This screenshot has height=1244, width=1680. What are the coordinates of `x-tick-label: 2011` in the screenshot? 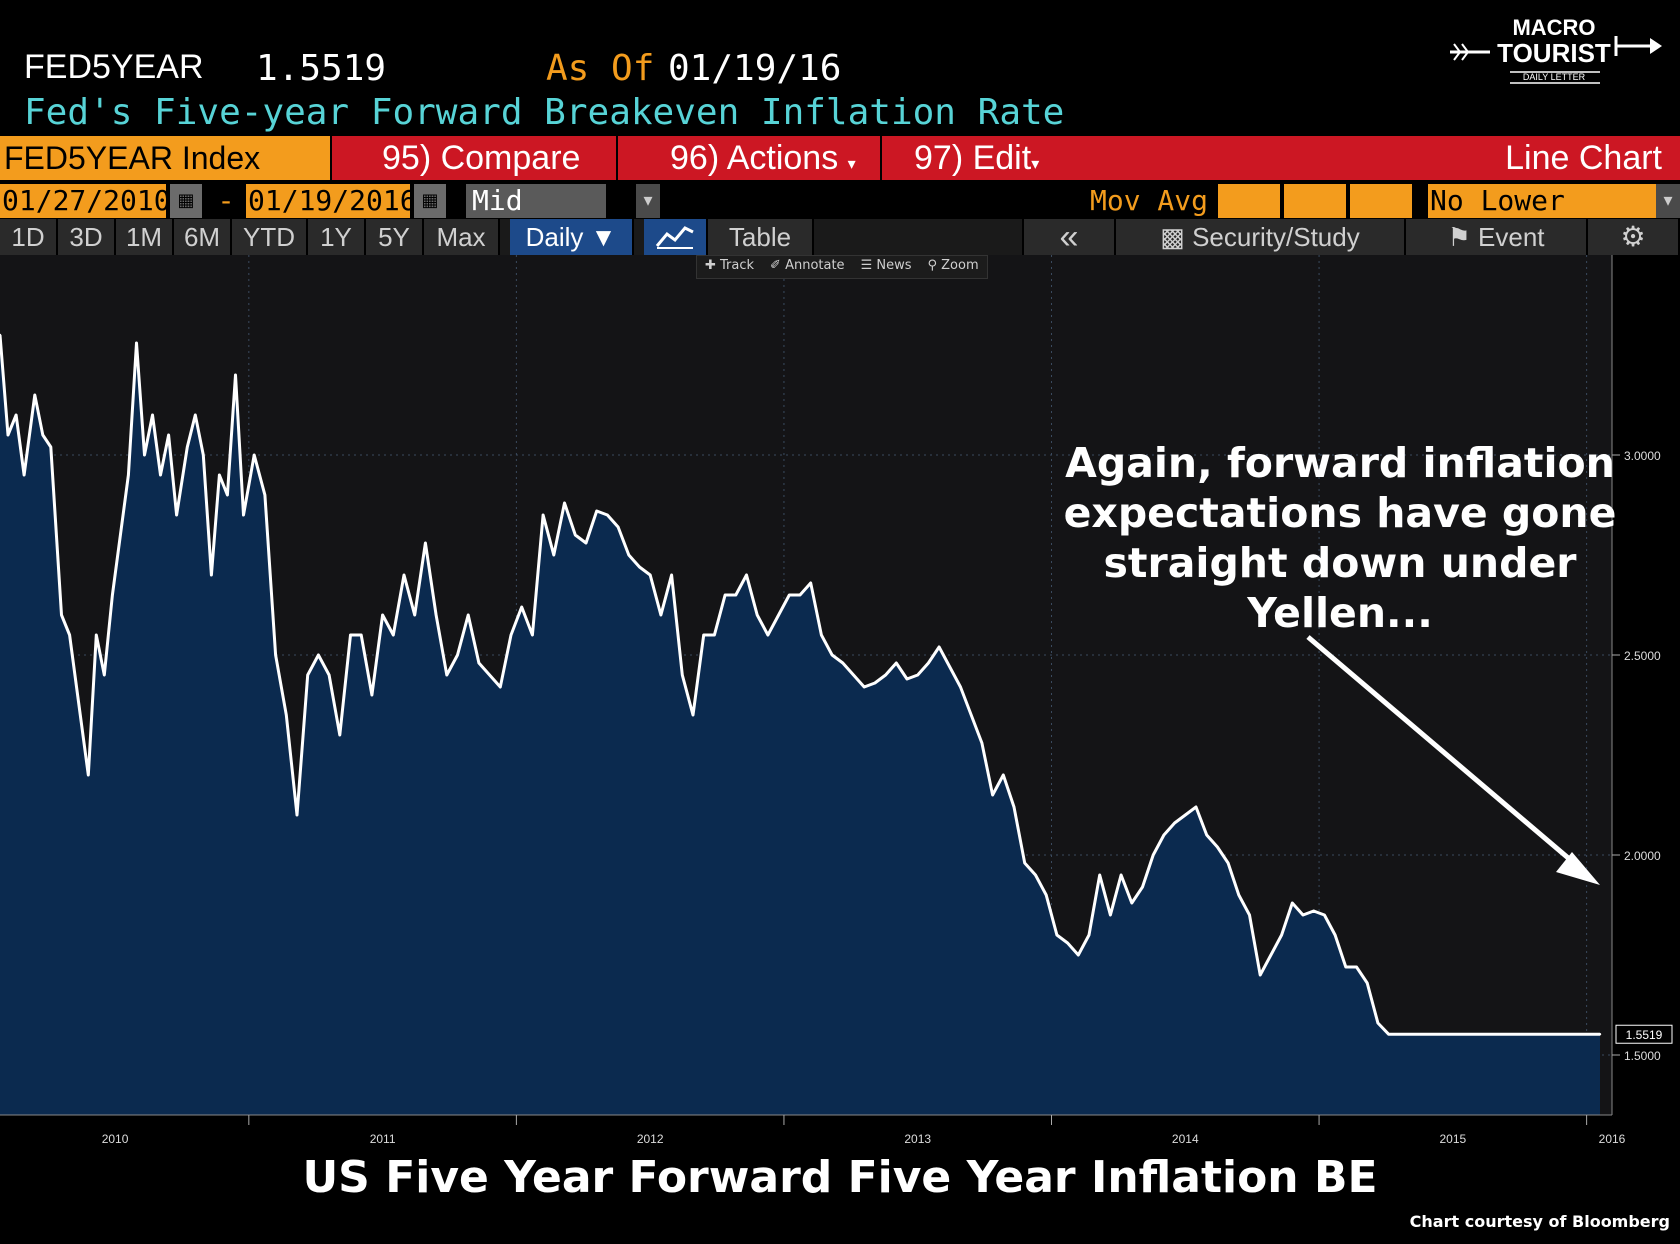 It's located at (383, 1139).